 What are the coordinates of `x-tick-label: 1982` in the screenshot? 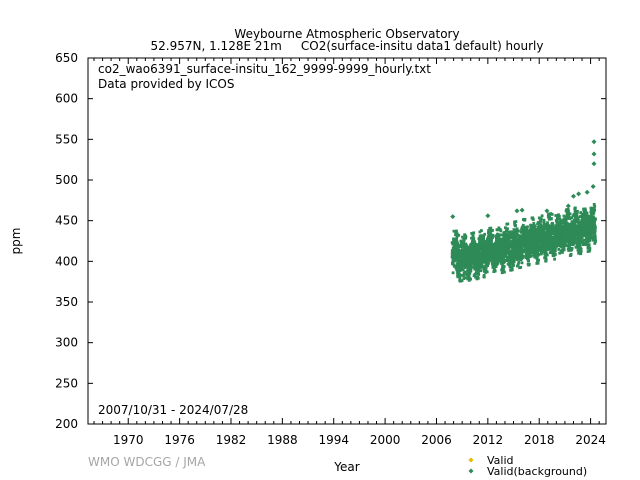 It's located at (231, 440).